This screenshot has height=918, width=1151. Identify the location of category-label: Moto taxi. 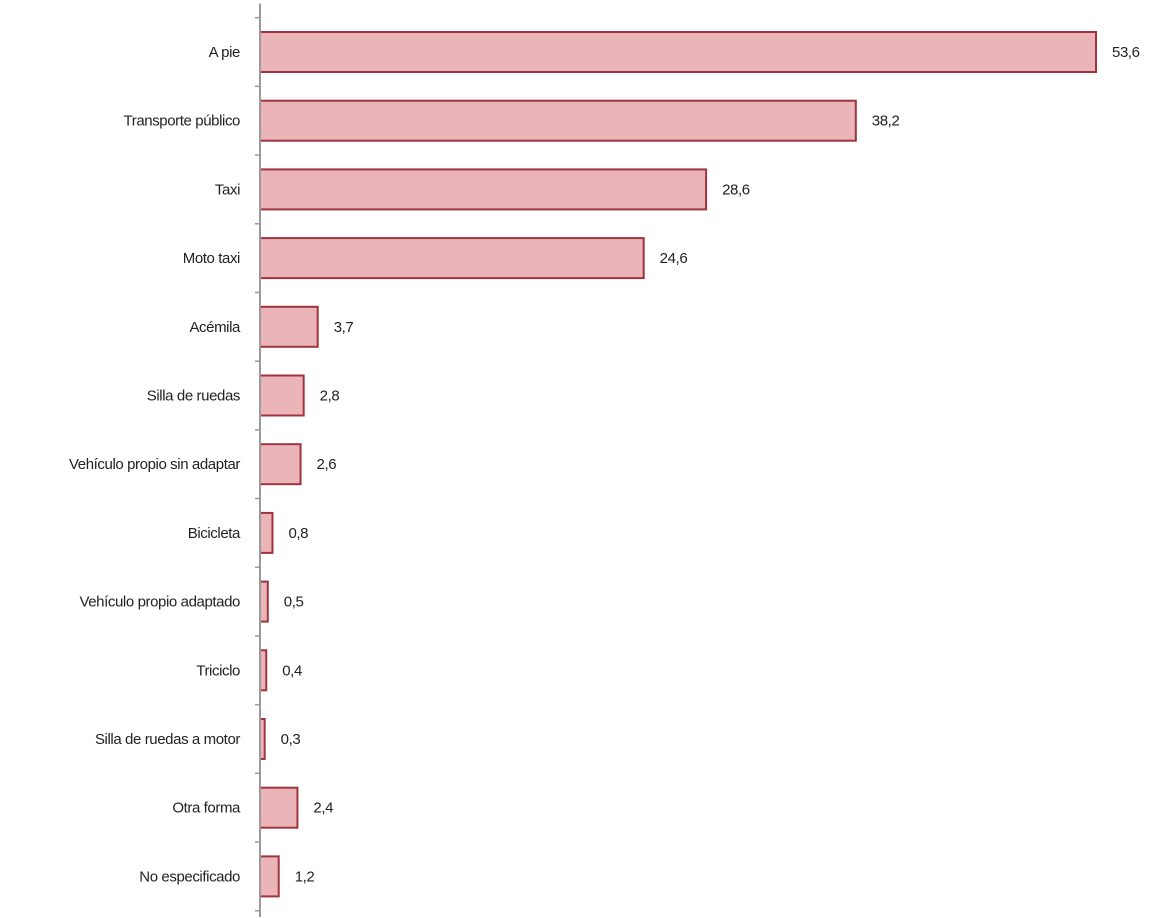
(211, 258).